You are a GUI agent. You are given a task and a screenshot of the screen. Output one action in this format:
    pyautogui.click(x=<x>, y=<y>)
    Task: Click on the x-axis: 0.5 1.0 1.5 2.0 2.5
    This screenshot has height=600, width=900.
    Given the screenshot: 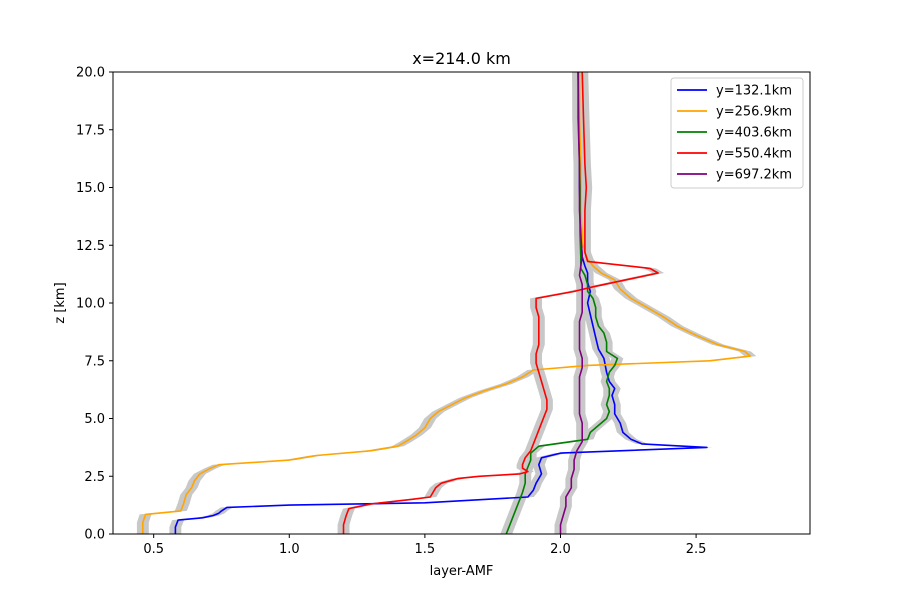 What is the action you would take?
    pyautogui.click(x=424, y=545)
    